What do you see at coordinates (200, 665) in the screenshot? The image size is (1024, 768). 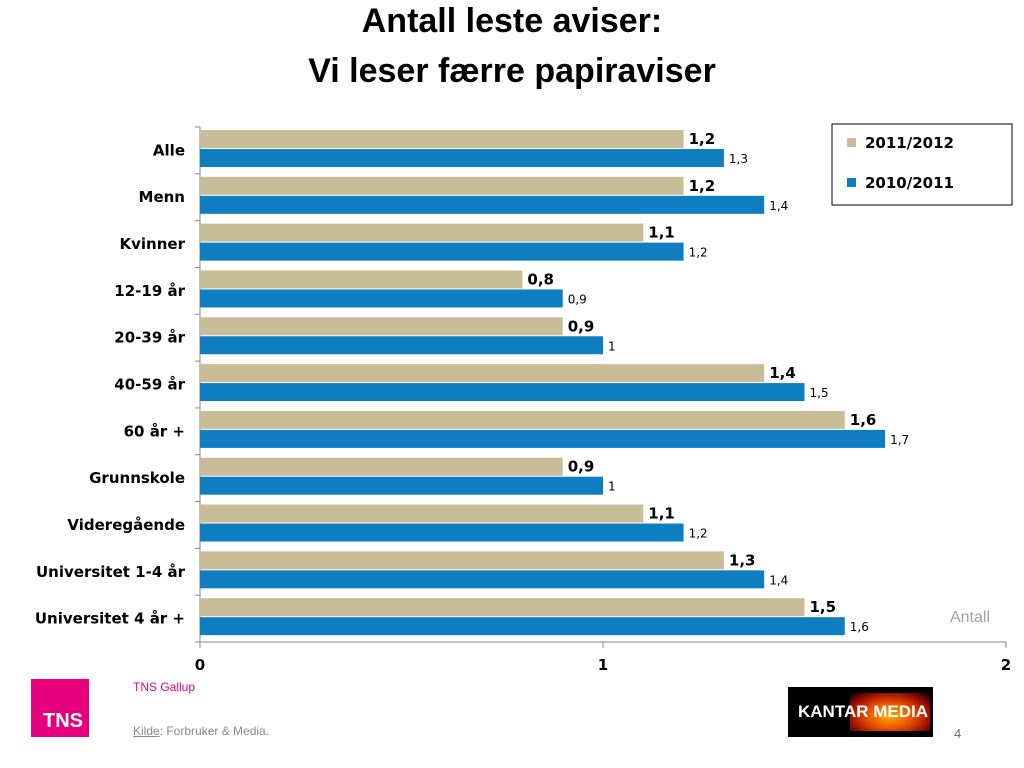 I see `x-tick-label: 0` at bounding box center [200, 665].